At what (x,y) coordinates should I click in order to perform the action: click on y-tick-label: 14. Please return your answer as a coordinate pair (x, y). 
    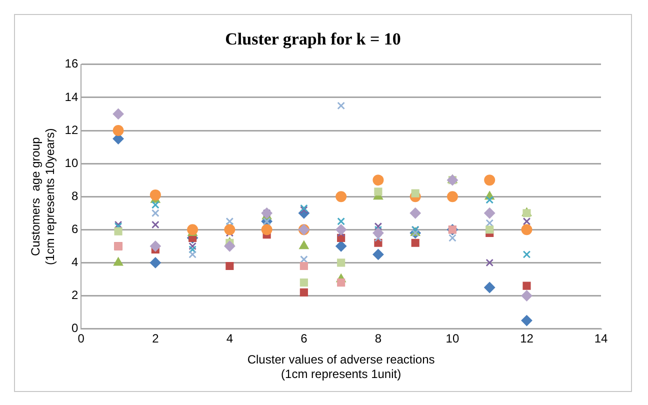
    Looking at the image, I should click on (71, 97).